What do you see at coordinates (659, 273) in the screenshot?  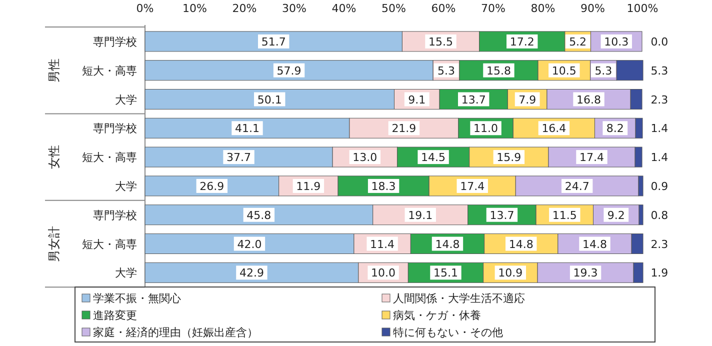 I see `data-label: 1.9` at bounding box center [659, 273].